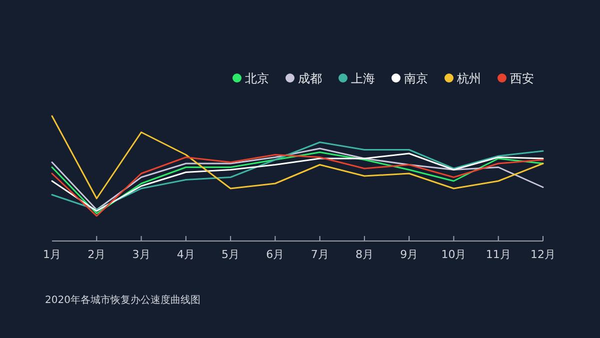 Image resolution: width=600 pixels, height=338 pixels. Describe the element at coordinates (122, 300) in the screenshot. I see `text: 2020年各城市恢复办公速度曲线图` at that location.